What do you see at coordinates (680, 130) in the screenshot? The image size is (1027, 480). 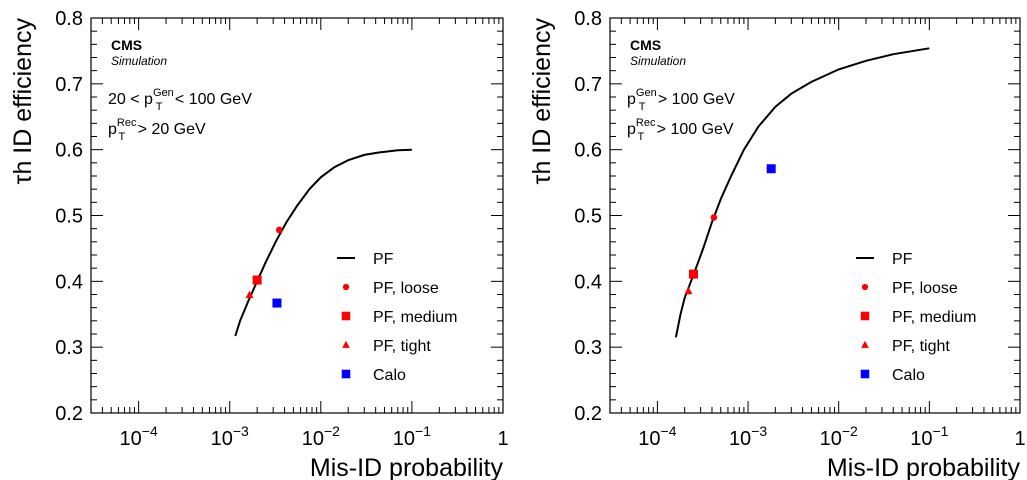 I see `cut-annotation: pRec T > 100 GeV` at bounding box center [680, 130].